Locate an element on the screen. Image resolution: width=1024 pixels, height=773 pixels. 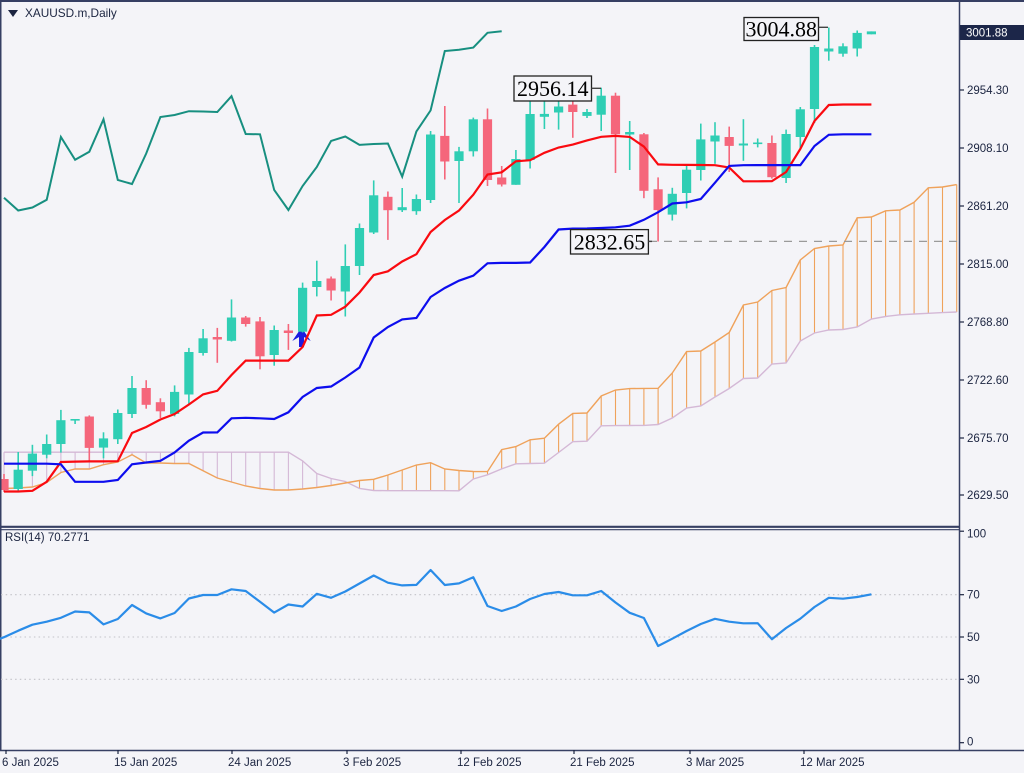
svg-text: 2956.14 is located at coordinates (553, 88).